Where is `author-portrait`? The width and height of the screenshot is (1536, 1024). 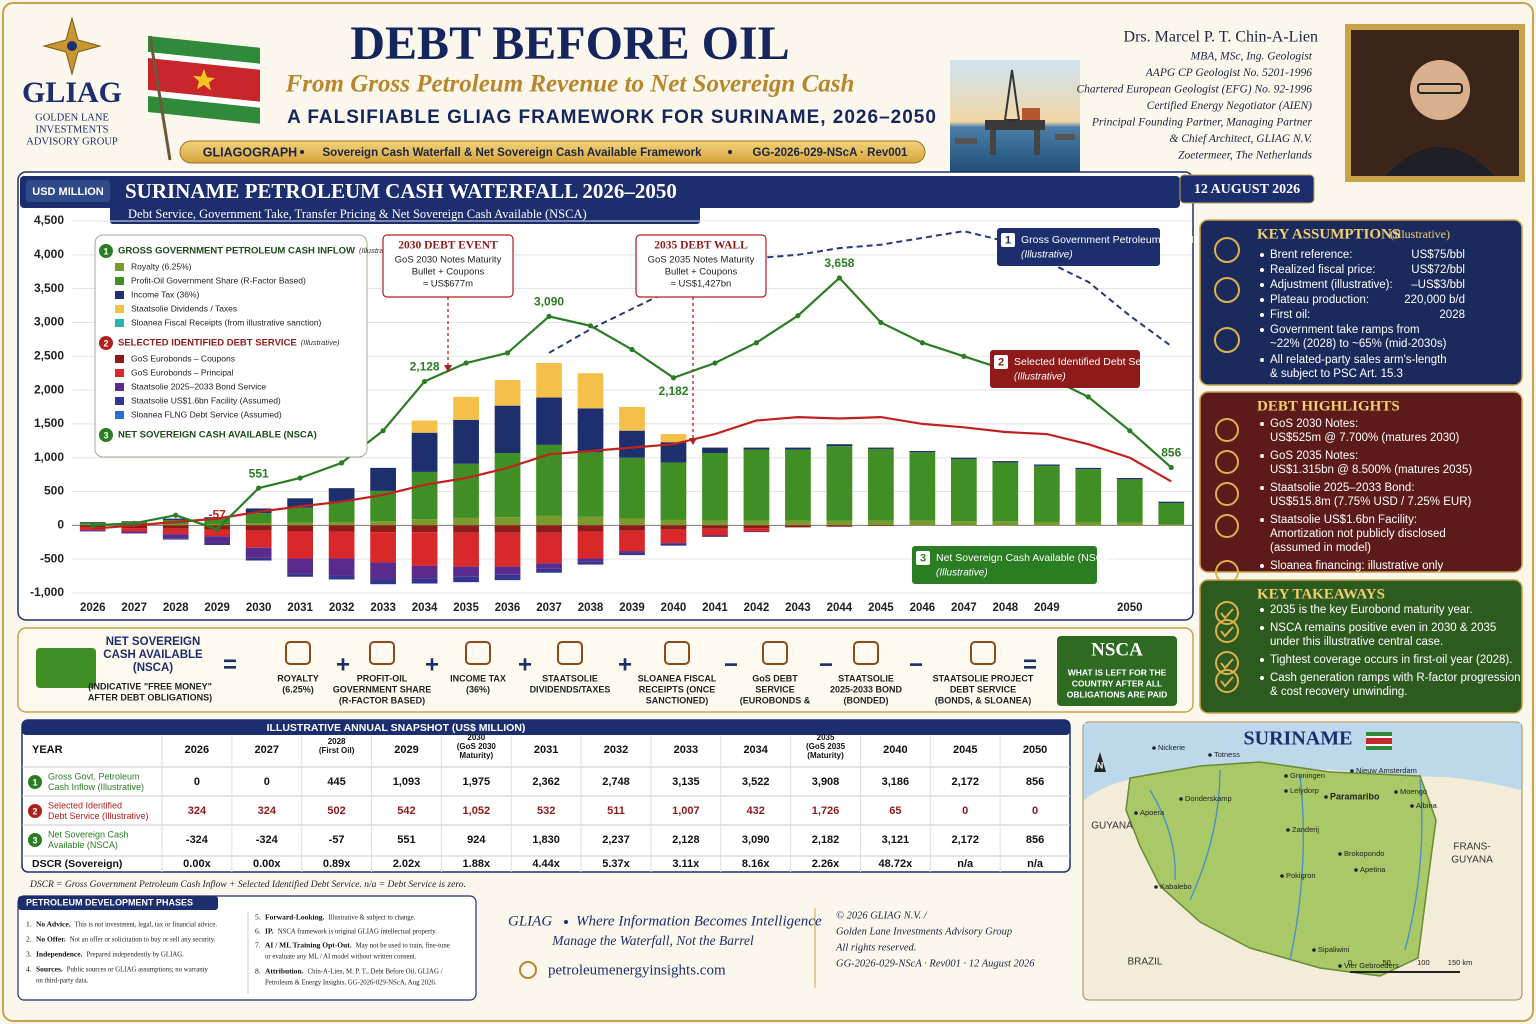
author-portrait is located at coordinates (1435, 103).